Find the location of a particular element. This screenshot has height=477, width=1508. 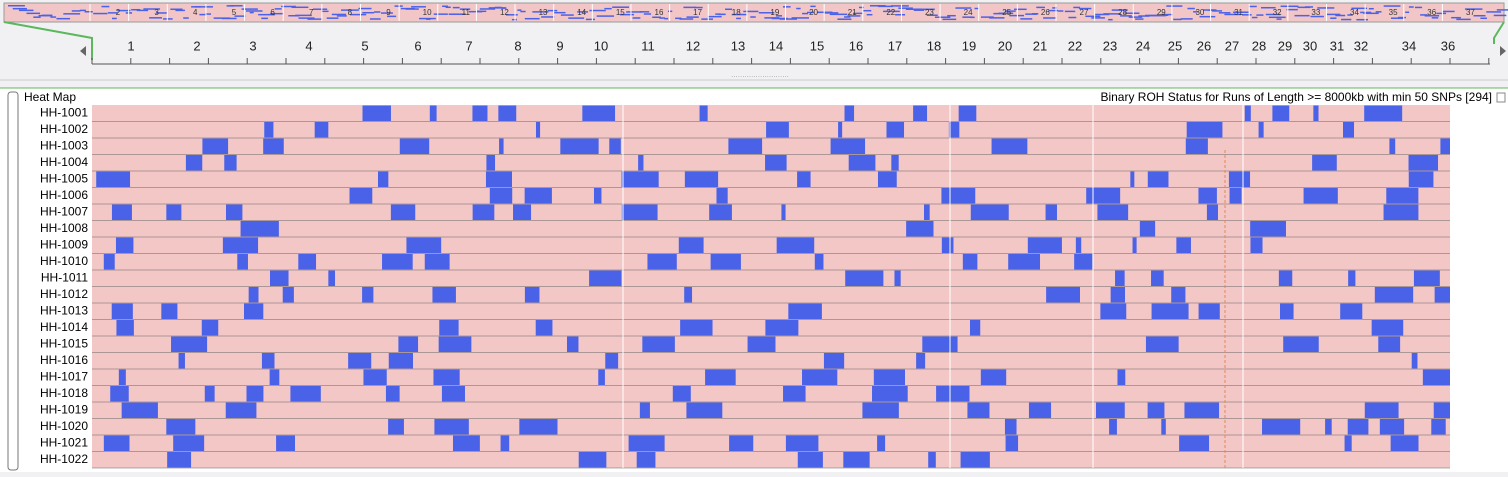

sample-label: HH-1012 is located at coordinates (64, 294).